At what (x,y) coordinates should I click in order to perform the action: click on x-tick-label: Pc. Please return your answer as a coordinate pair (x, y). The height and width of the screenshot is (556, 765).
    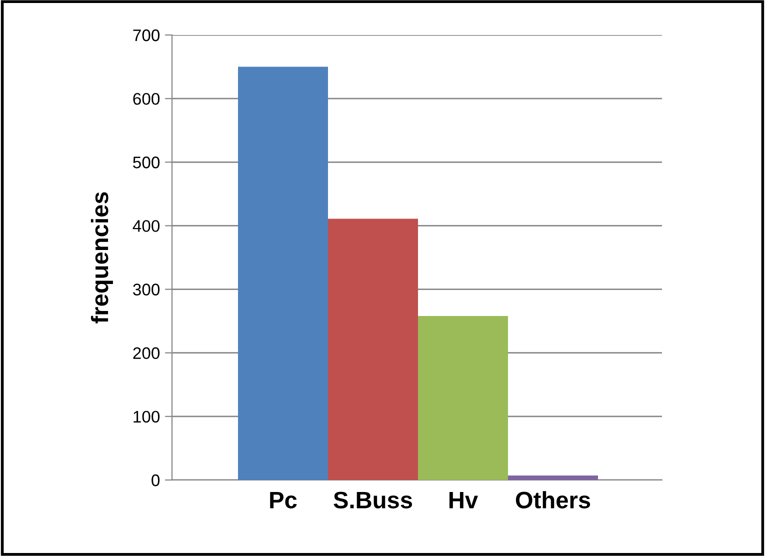
    Looking at the image, I should click on (283, 500).